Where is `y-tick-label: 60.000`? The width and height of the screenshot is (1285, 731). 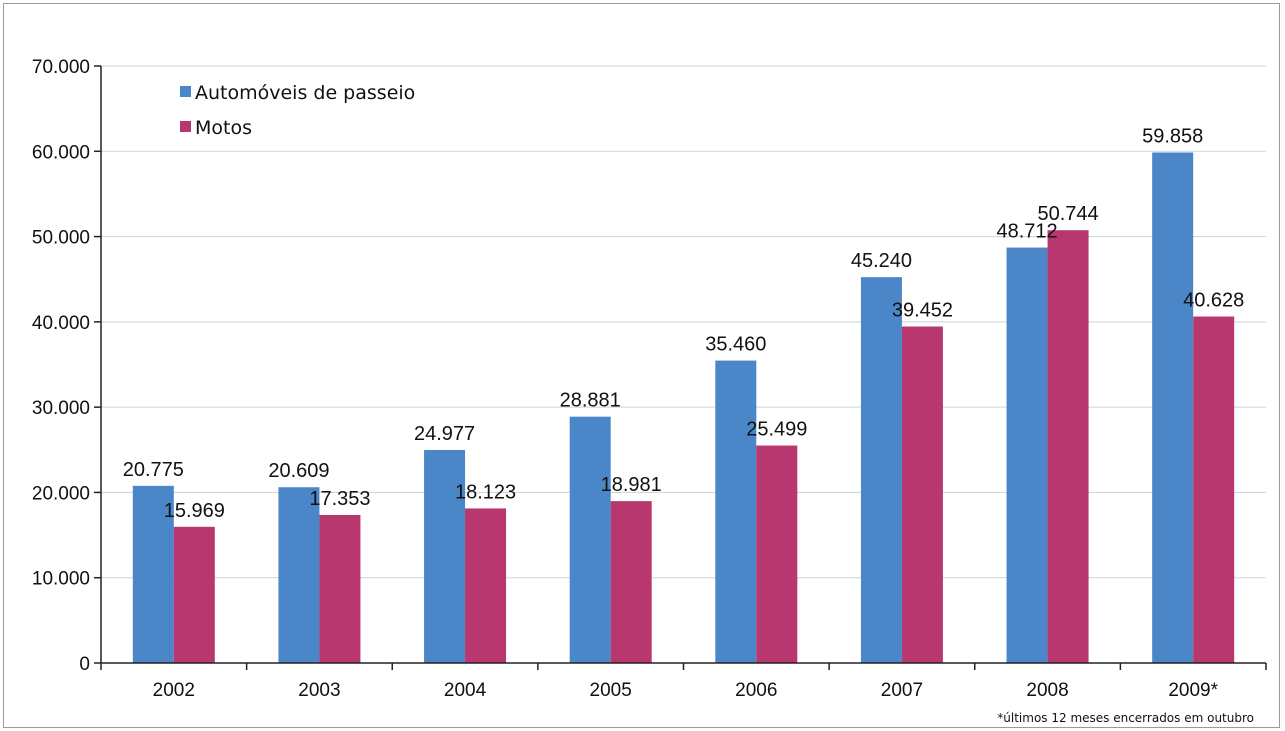
y-tick-label: 60.000 is located at coordinates (61, 152).